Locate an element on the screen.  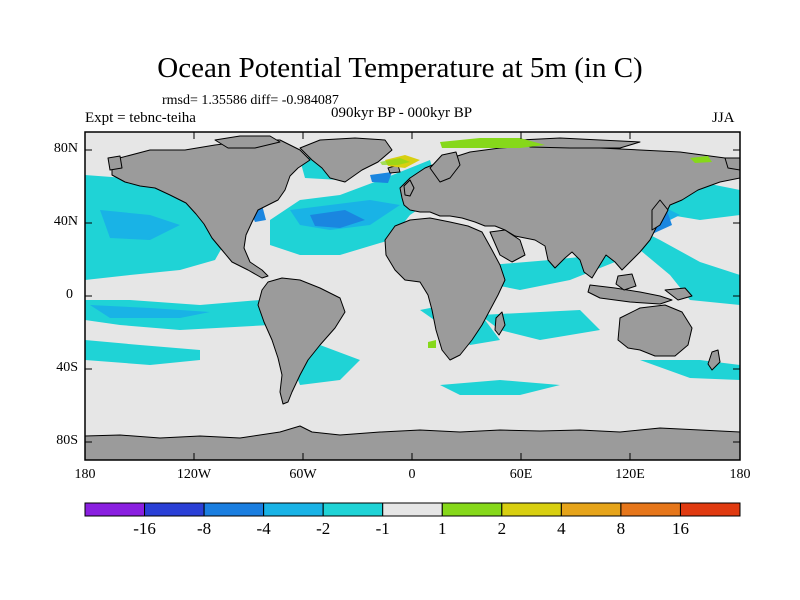
lat-label: 80N is located at coordinates (65, 148).